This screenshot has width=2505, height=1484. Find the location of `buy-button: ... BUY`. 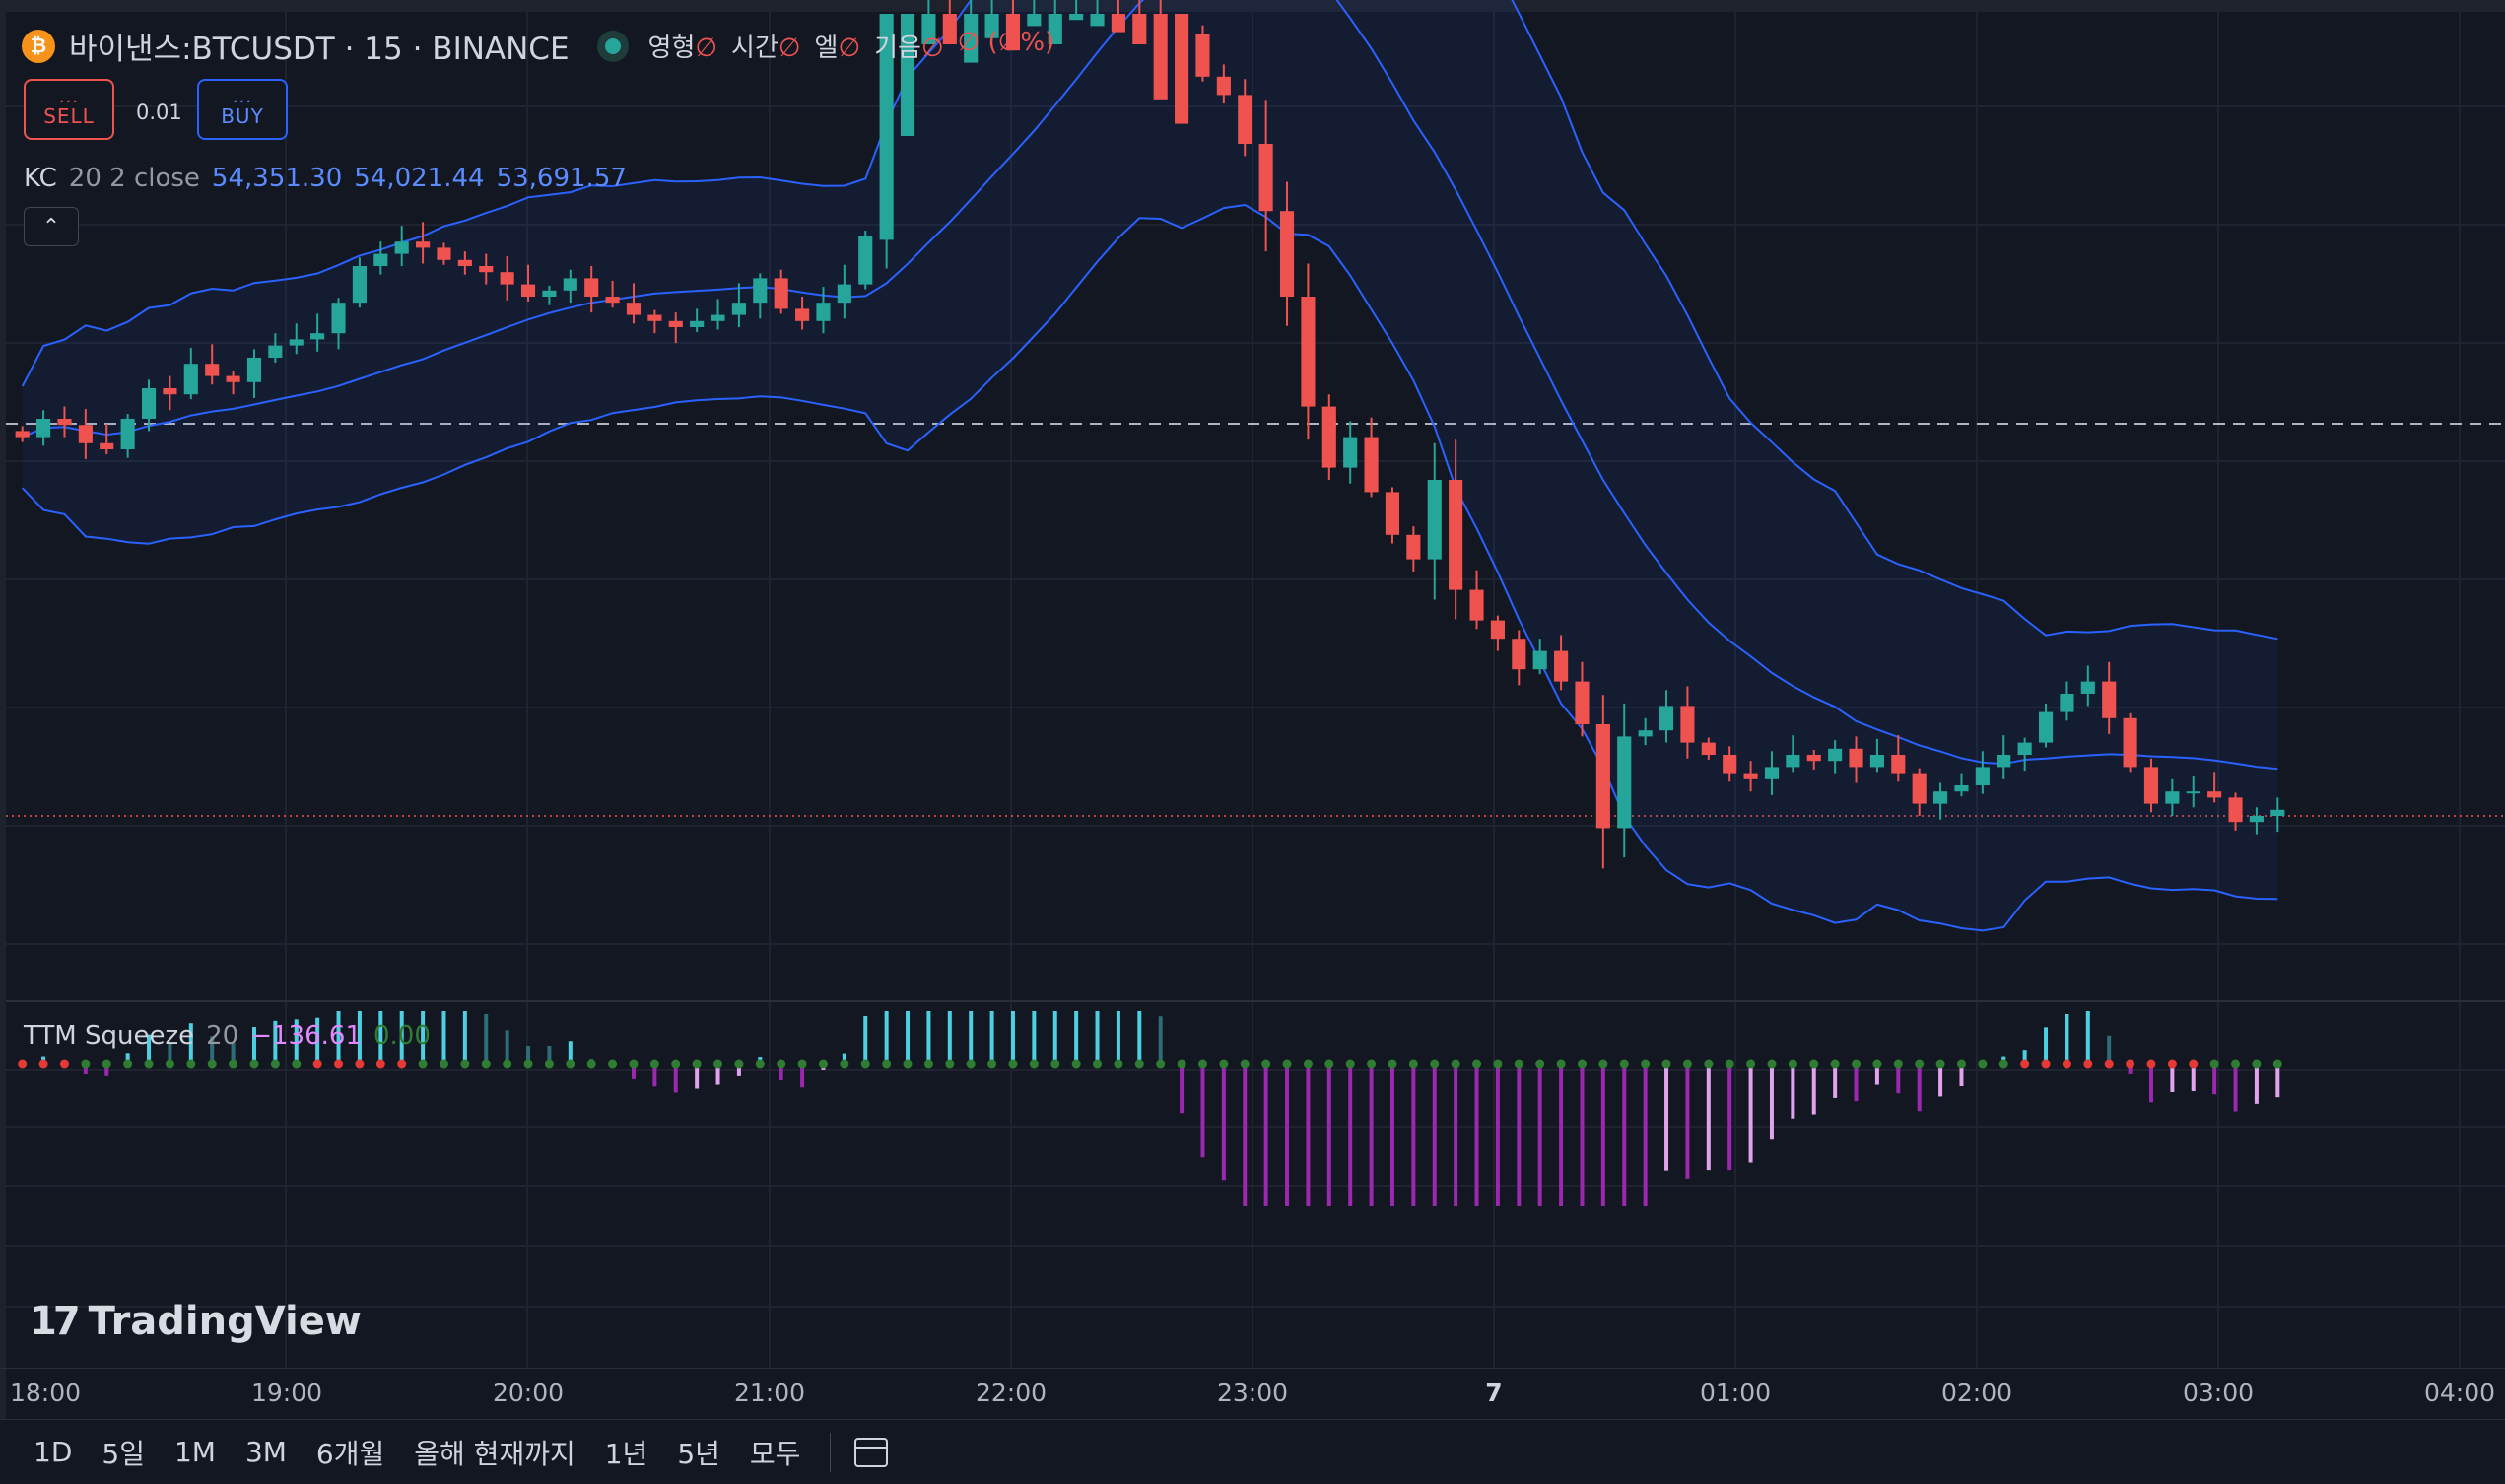

buy-button: ... BUY is located at coordinates (242, 109).